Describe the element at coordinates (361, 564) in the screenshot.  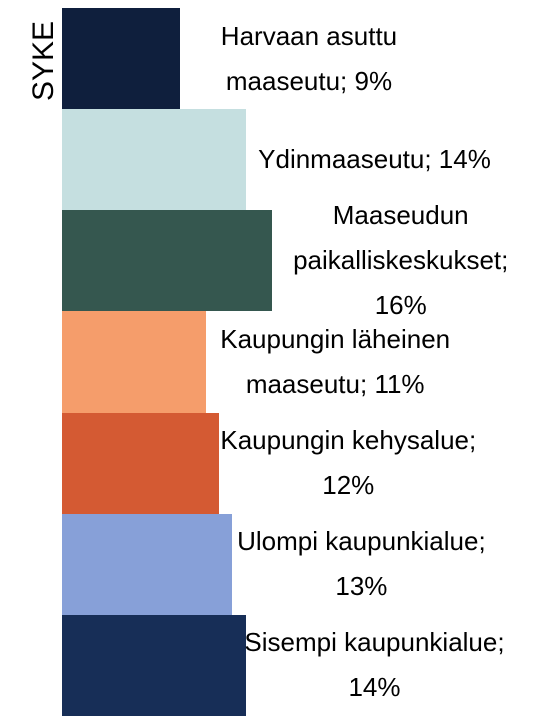
I see `data-label: Ulompi kaupunkialue; 13%` at that location.